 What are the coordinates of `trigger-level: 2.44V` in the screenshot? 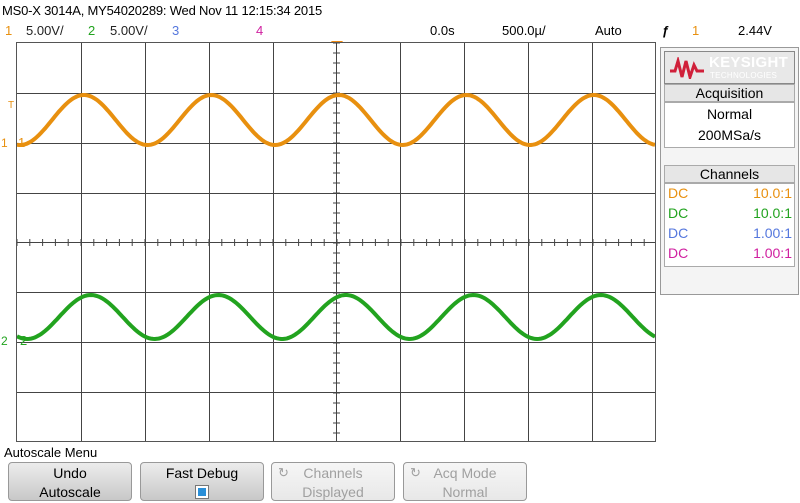 It's located at (755, 30).